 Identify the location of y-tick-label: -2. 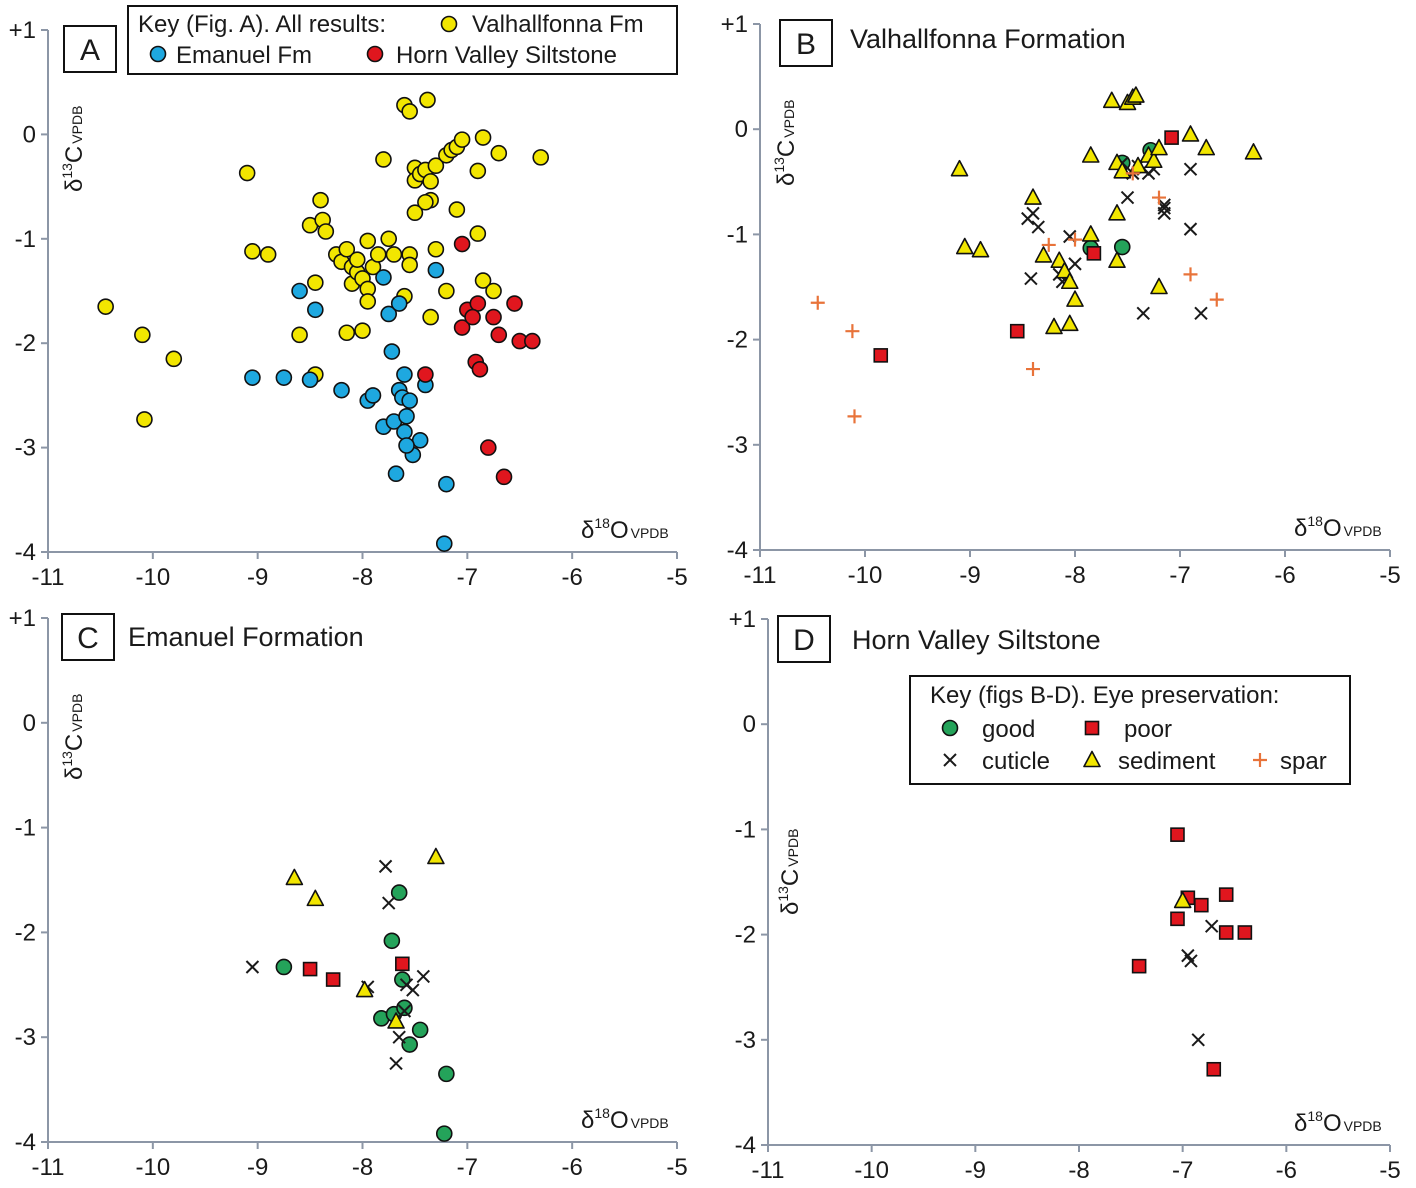
(745, 935).